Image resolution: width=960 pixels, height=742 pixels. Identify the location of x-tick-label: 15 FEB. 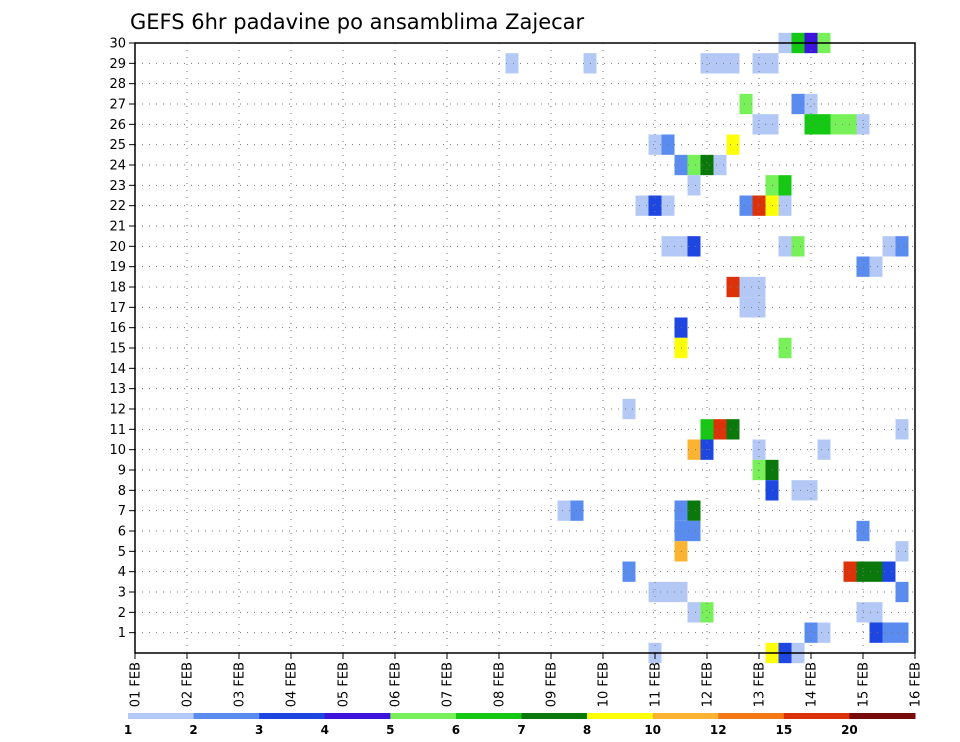
(864, 684).